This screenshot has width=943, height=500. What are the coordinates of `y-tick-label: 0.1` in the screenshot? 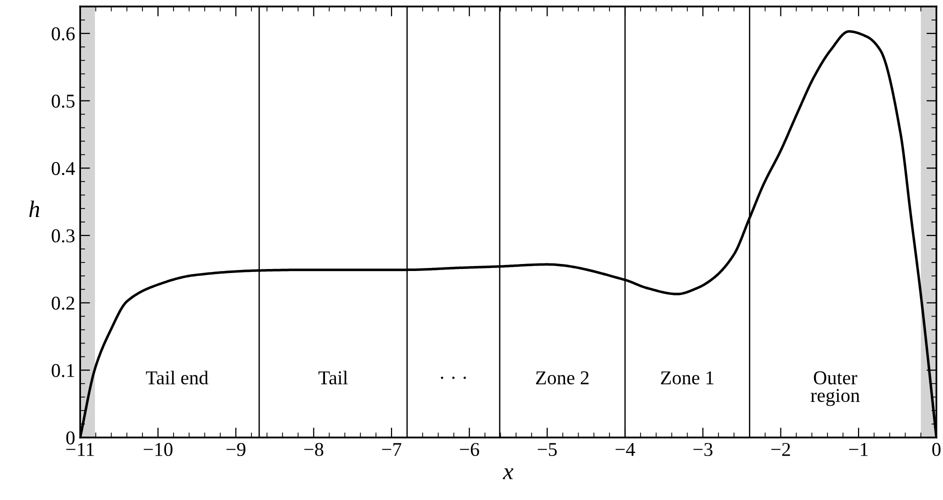 It's located at (63, 371).